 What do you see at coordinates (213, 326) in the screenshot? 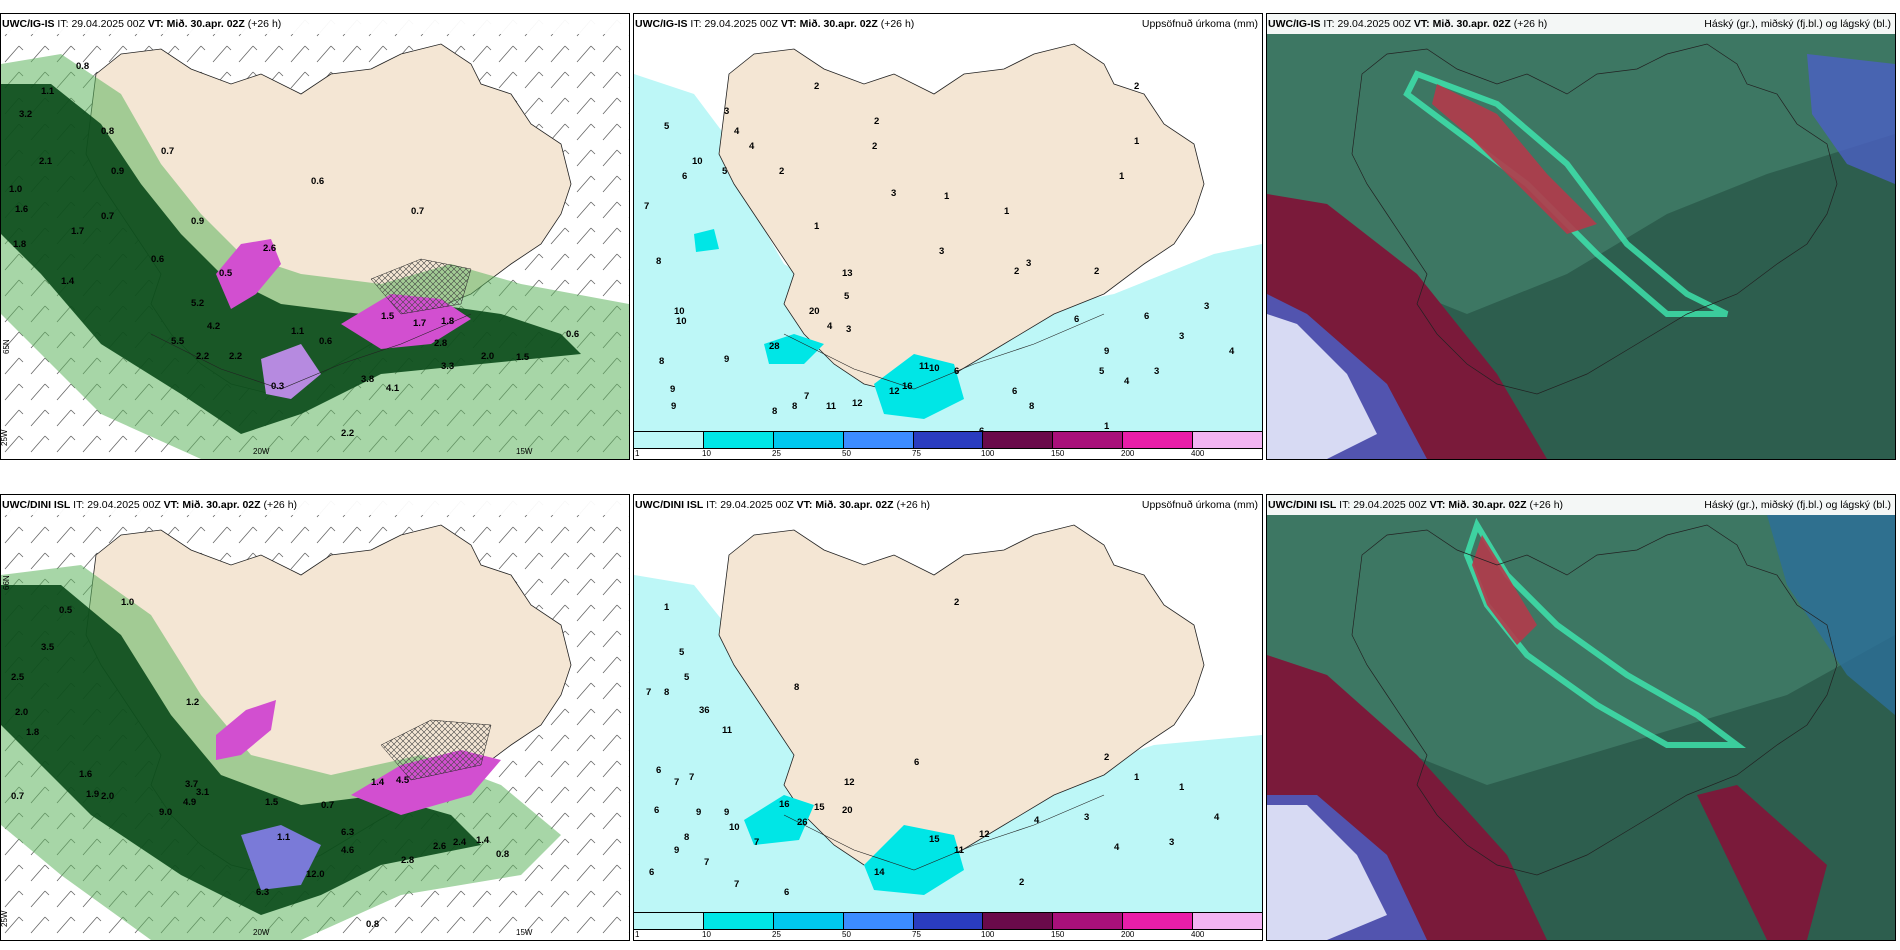
I see `value-label: 4.2` at bounding box center [213, 326].